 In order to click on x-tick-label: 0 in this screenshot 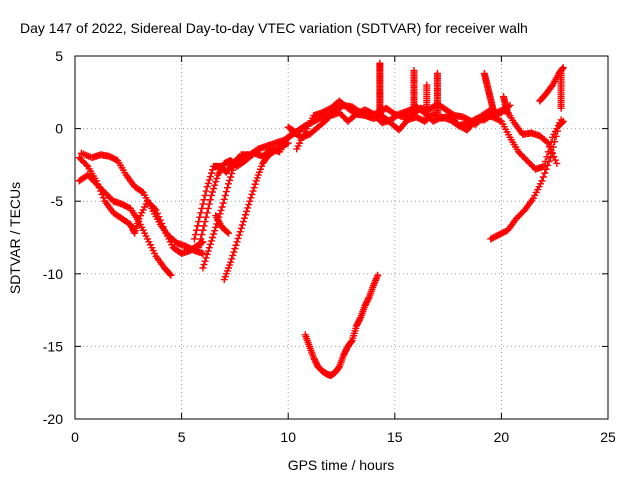, I will do `click(75, 437)`.